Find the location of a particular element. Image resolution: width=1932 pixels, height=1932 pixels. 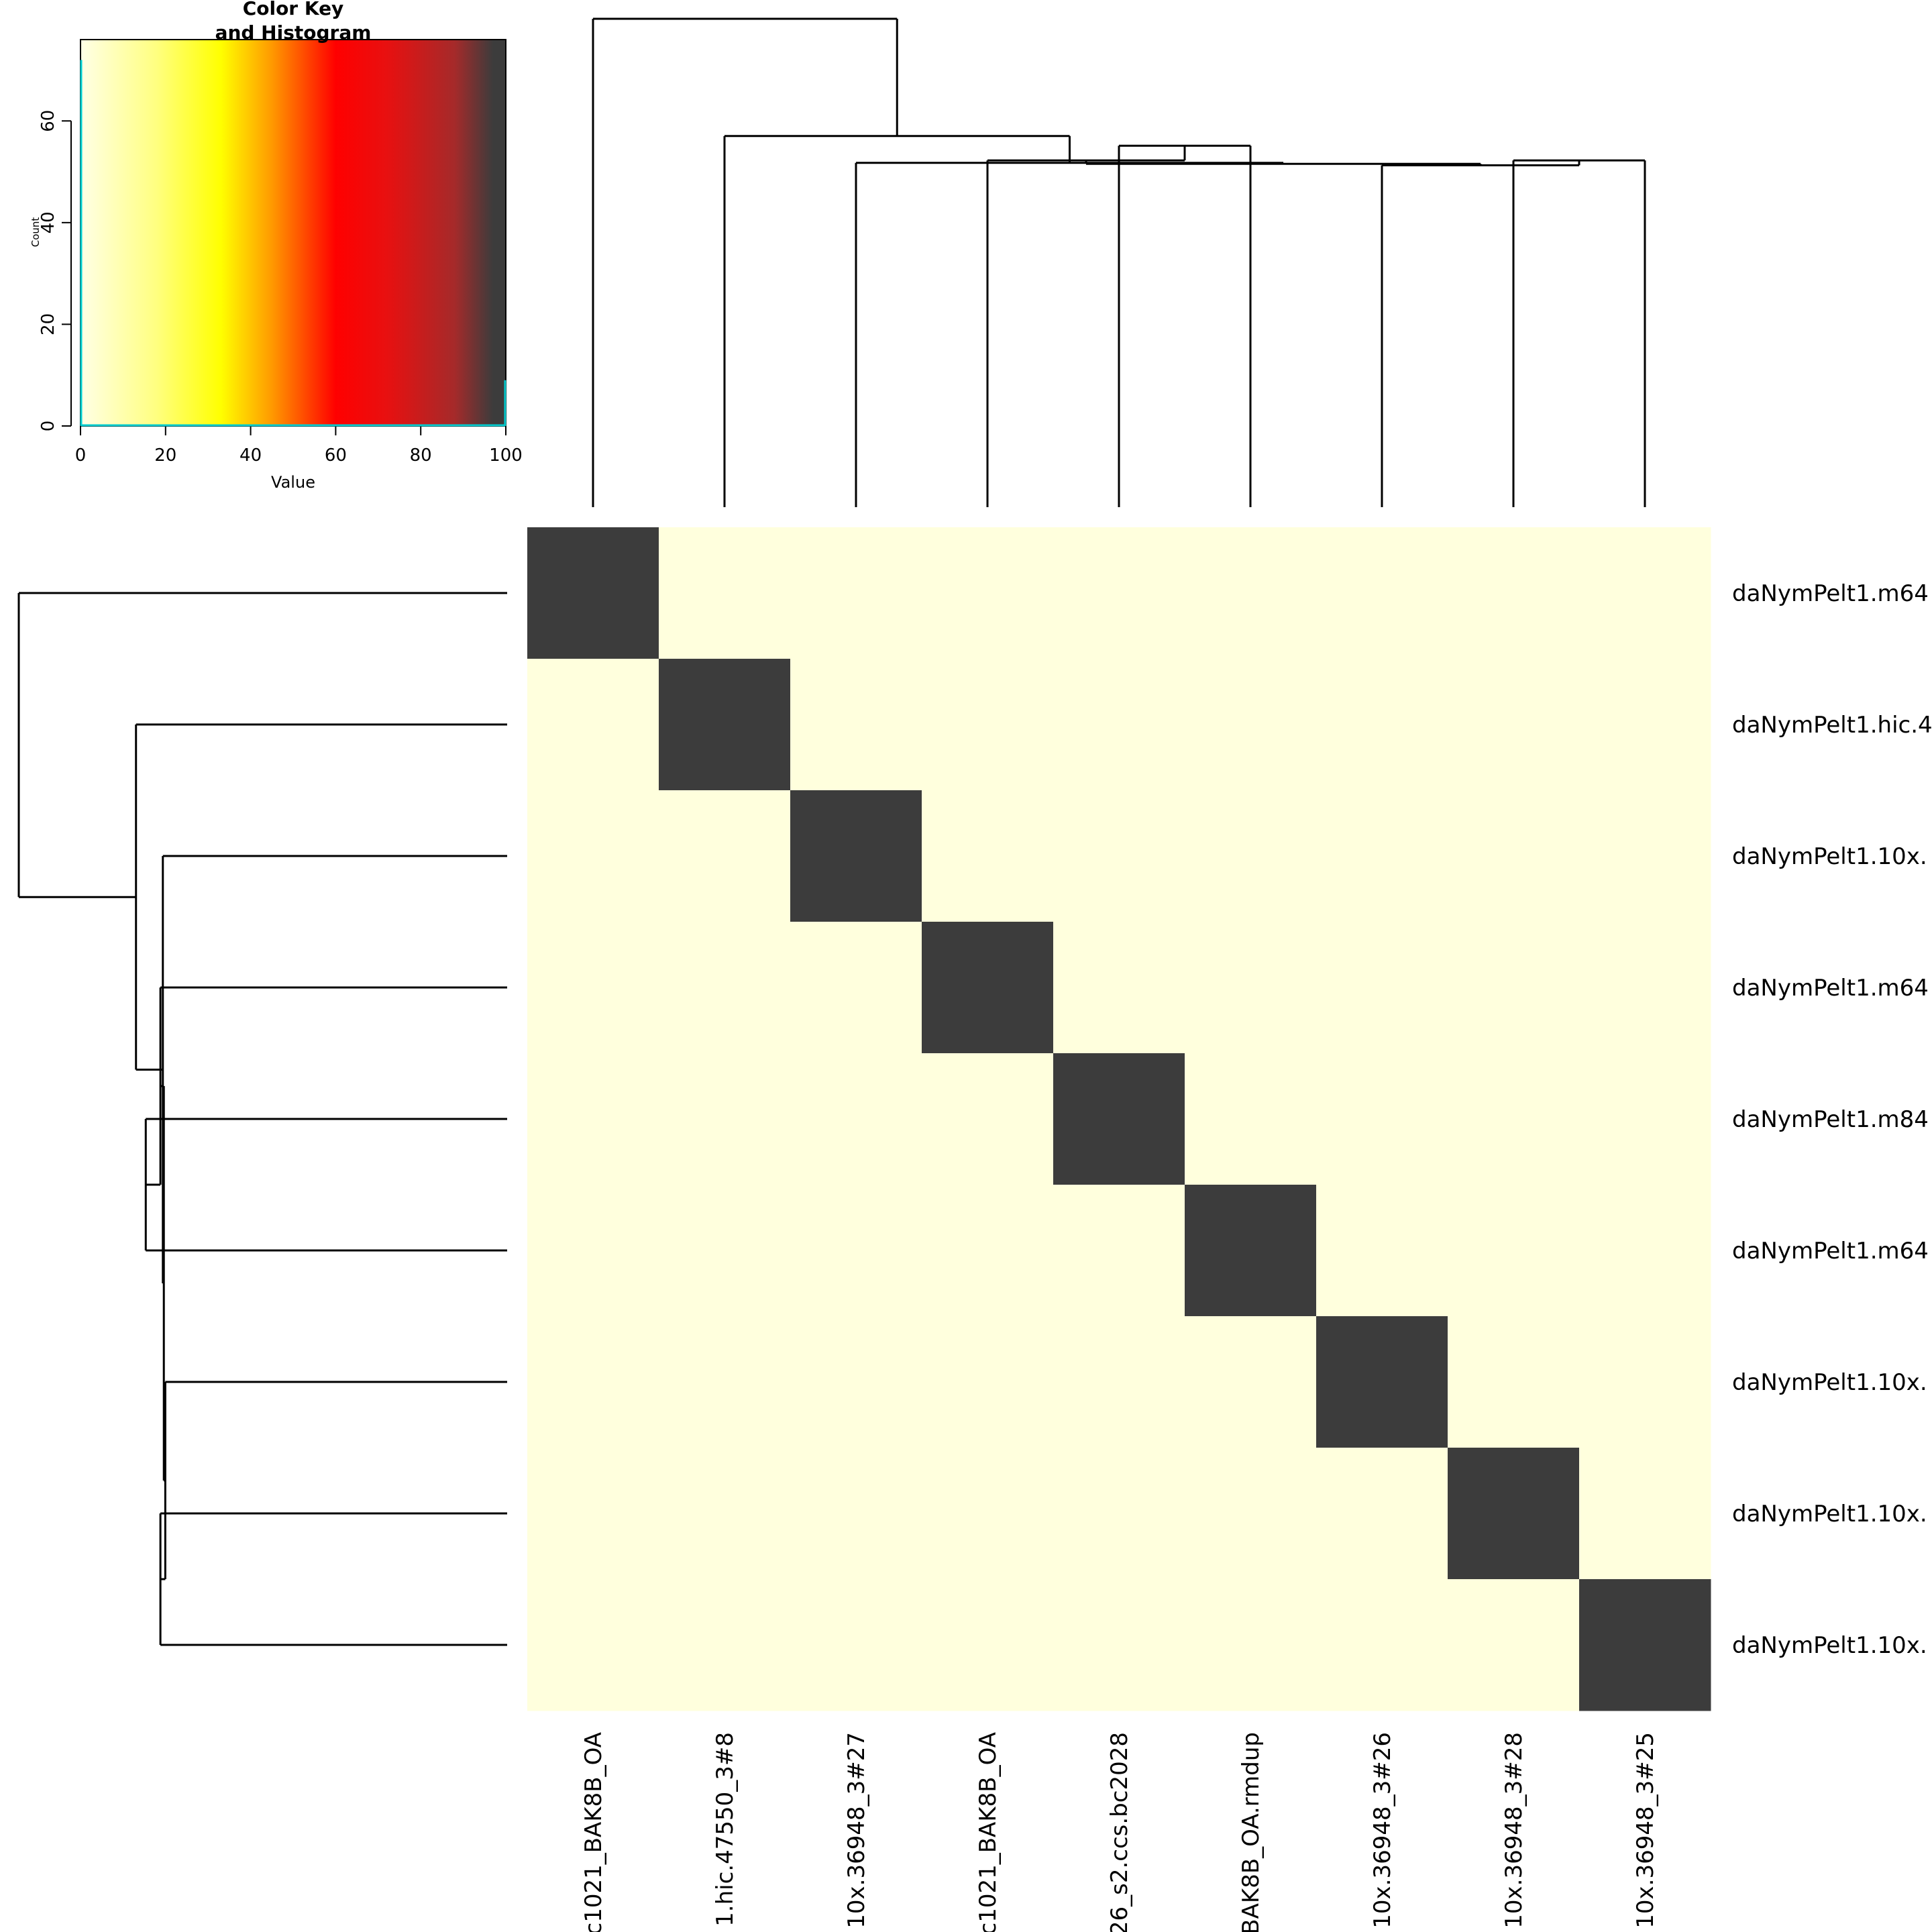

column-label-5: BAK8B_OA.rmdup is located at coordinates (1251, 1832).